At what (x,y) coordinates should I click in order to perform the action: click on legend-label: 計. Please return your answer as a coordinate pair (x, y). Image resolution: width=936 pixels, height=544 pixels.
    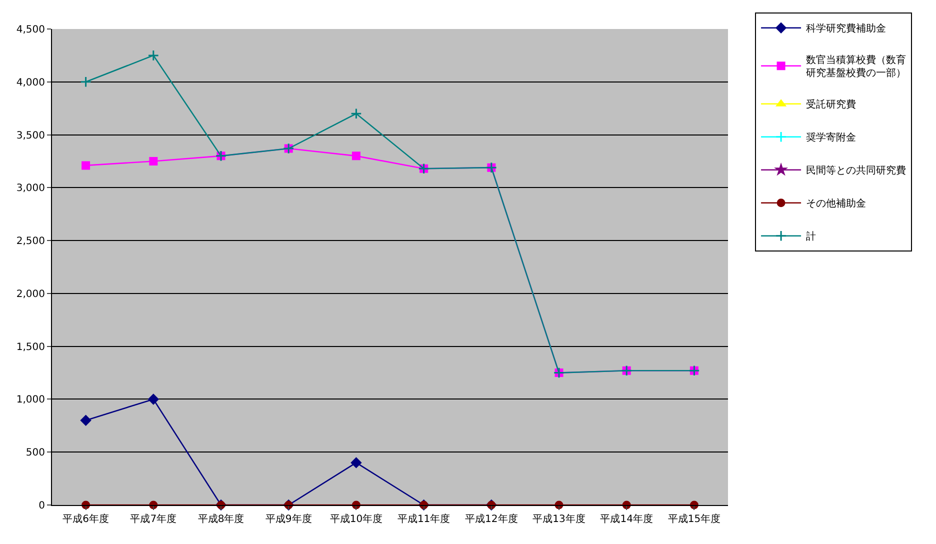
    Looking at the image, I should click on (811, 236).